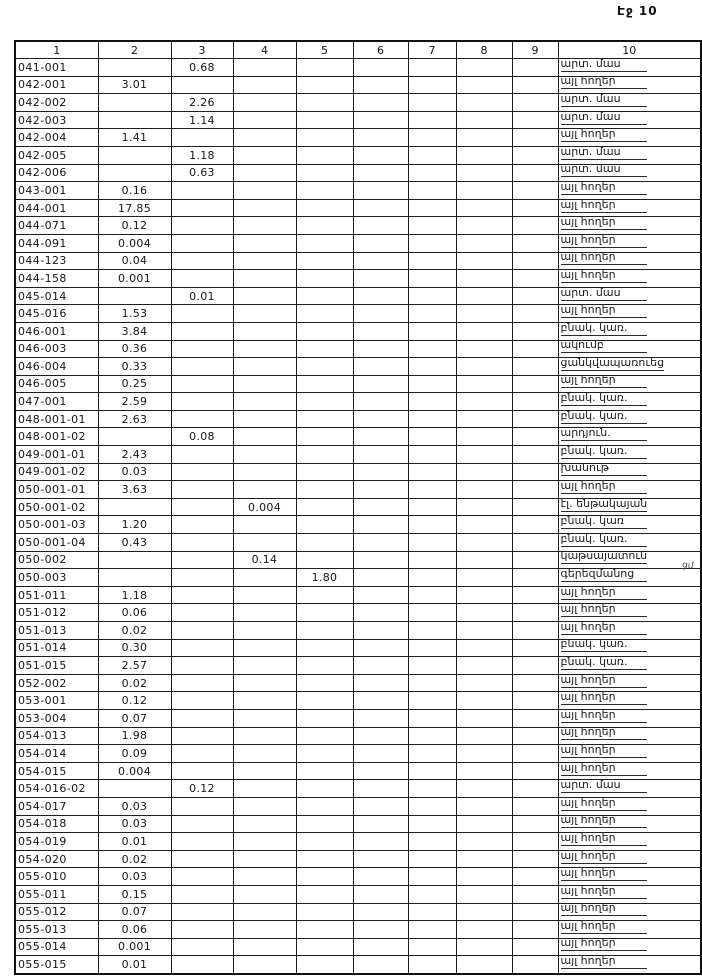 The width and height of the screenshot is (702, 977). What do you see at coordinates (56, 542) in the screenshot?
I see `parcel-code-cell: 050-001-04` at bounding box center [56, 542].